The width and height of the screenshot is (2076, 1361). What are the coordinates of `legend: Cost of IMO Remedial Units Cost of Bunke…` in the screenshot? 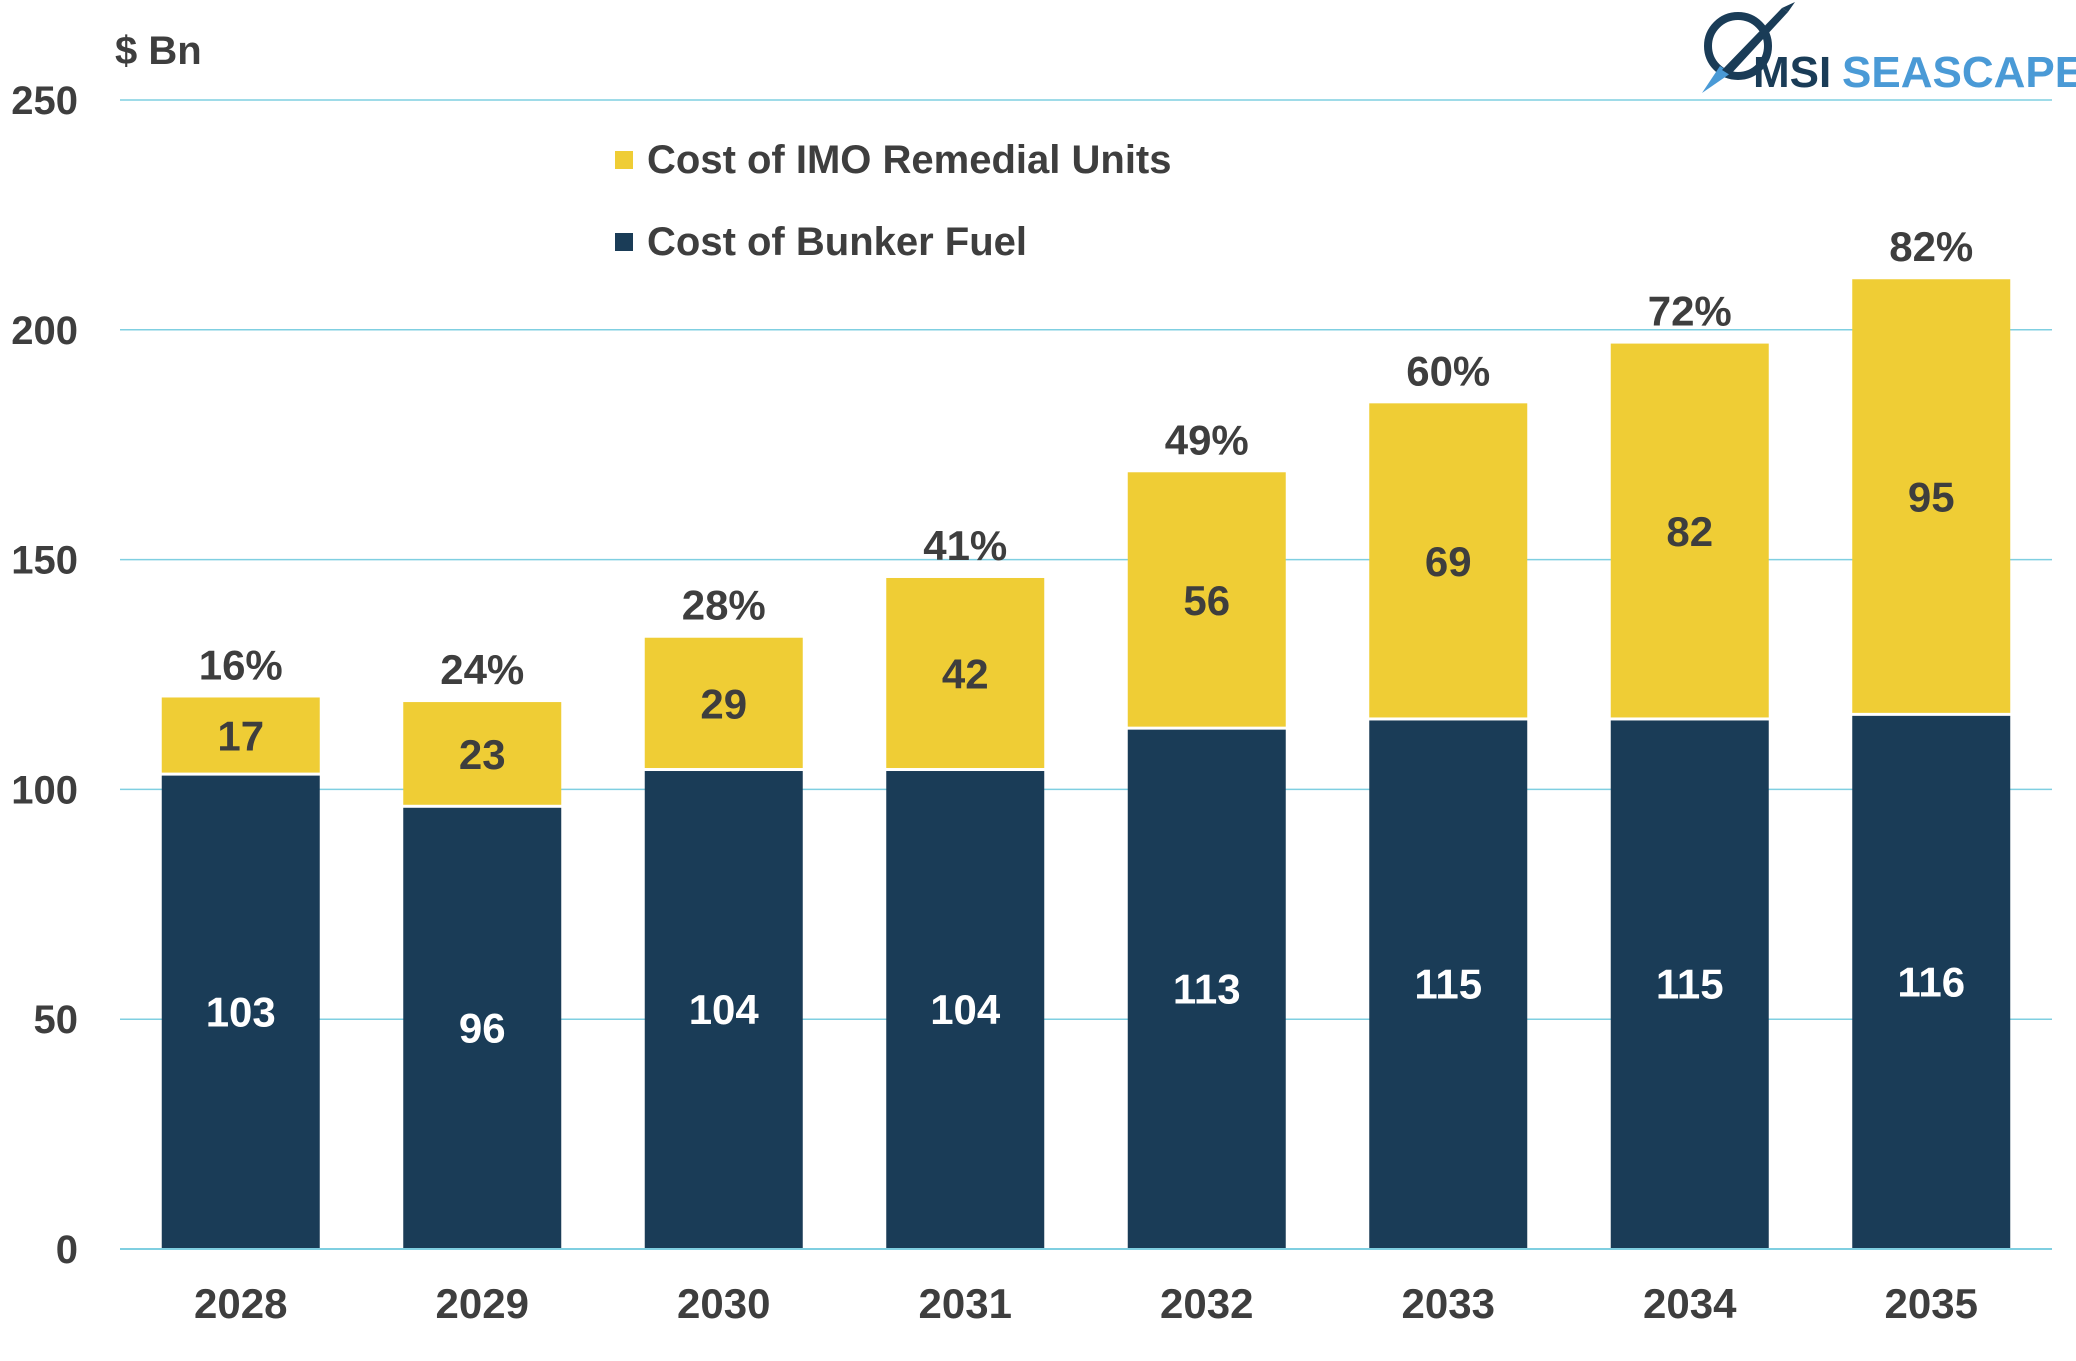 It's located at (893, 201).